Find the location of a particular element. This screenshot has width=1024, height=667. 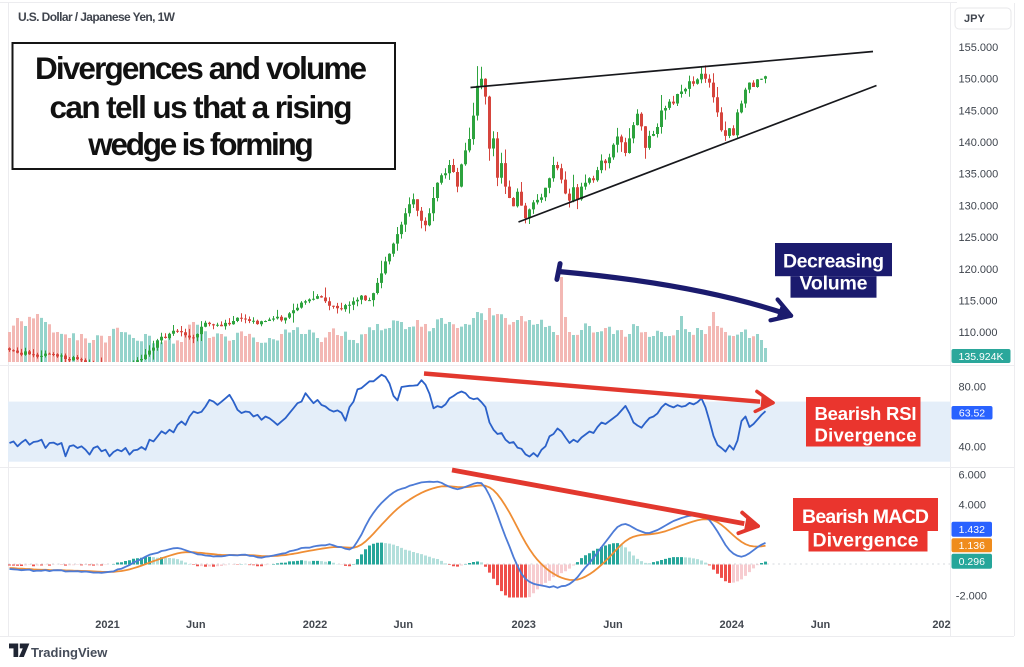

svg-text: 0.296 is located at coordinates (972, 562).